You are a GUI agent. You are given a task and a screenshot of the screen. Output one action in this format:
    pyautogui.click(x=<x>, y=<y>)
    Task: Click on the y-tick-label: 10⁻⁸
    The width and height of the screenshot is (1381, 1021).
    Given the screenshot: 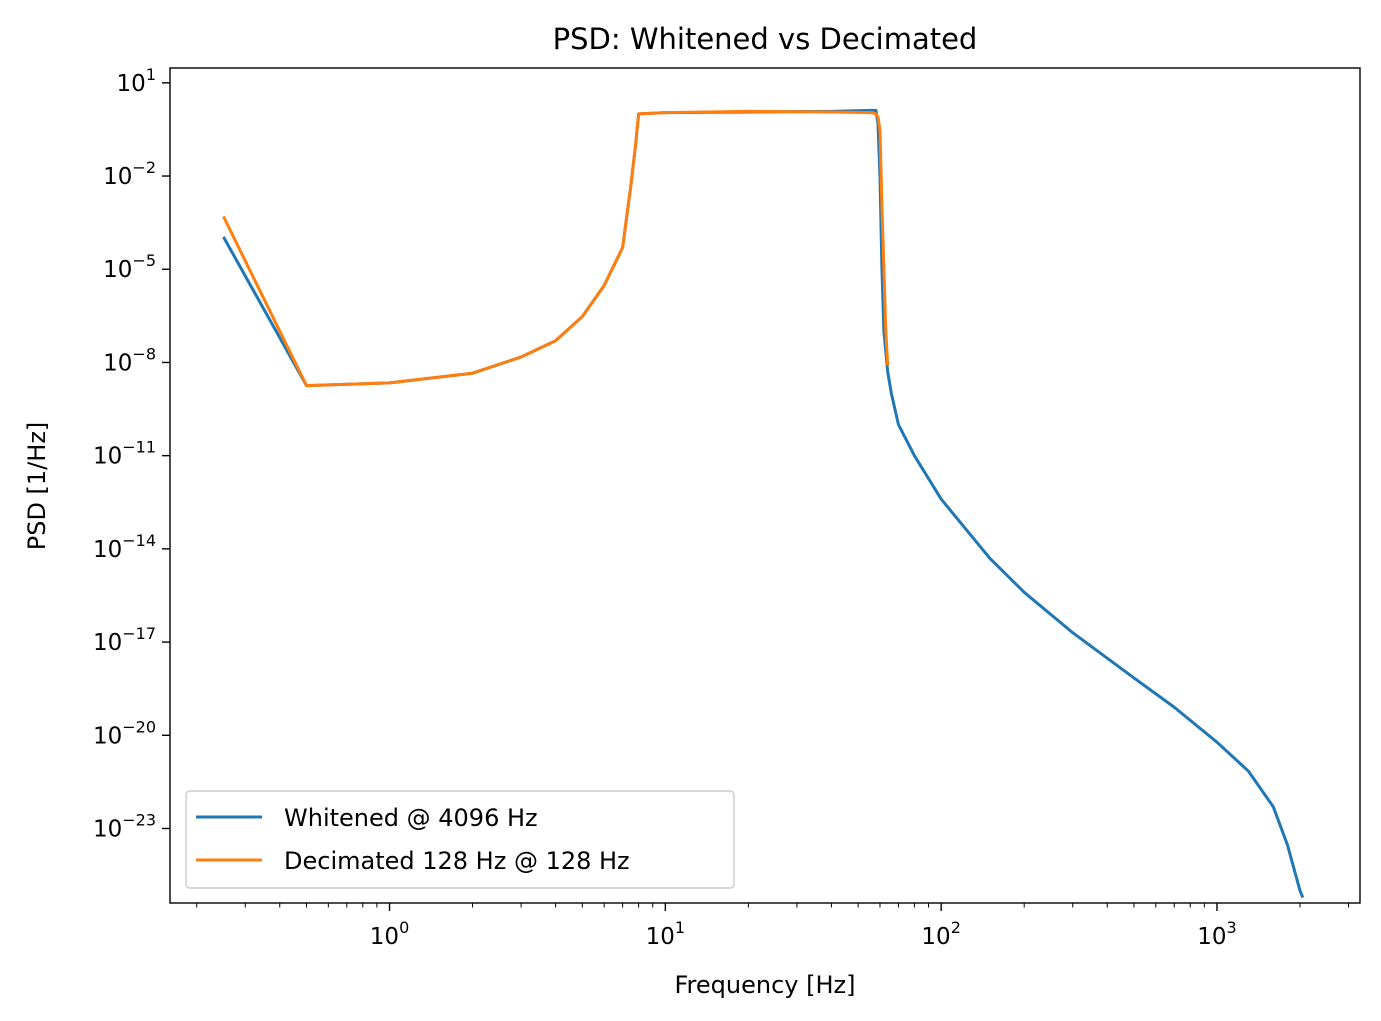 What is the action you would take?
    pyautogui.click(x=129, y=360)
    